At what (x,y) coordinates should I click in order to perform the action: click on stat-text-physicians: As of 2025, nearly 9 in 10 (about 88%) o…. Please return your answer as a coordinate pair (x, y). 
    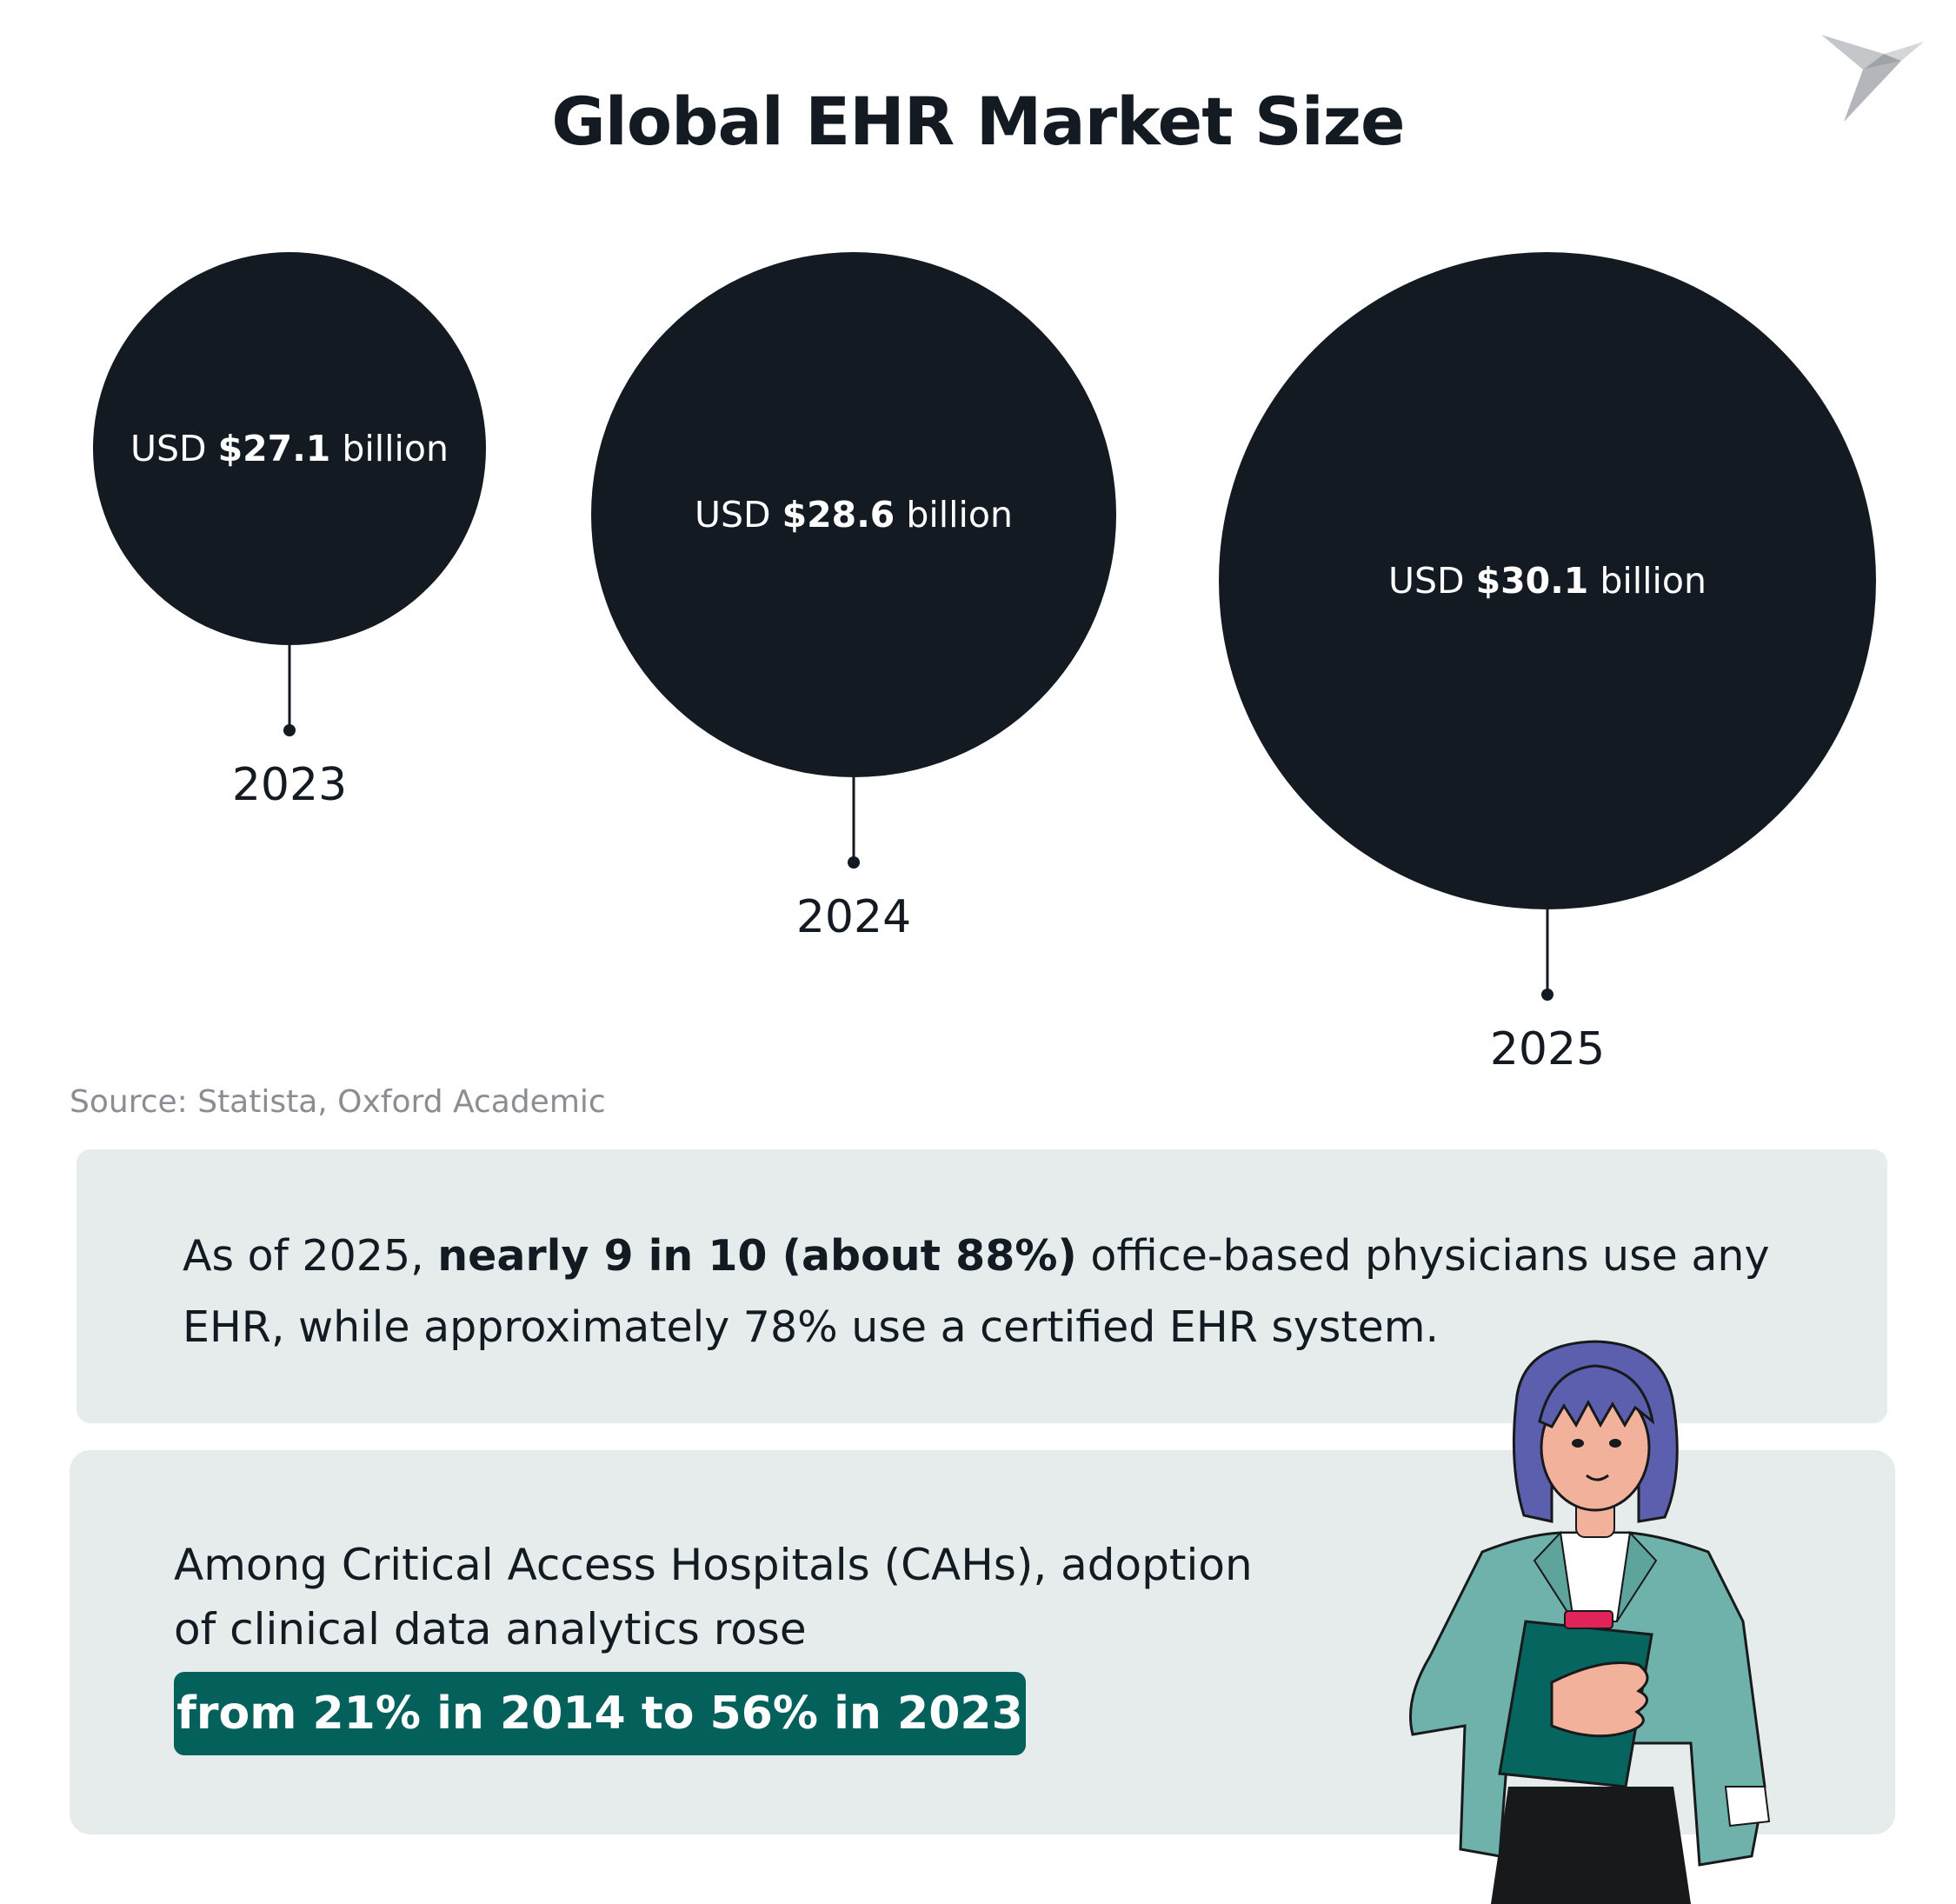
    Looking at the image, I should click on (1008, 1292).